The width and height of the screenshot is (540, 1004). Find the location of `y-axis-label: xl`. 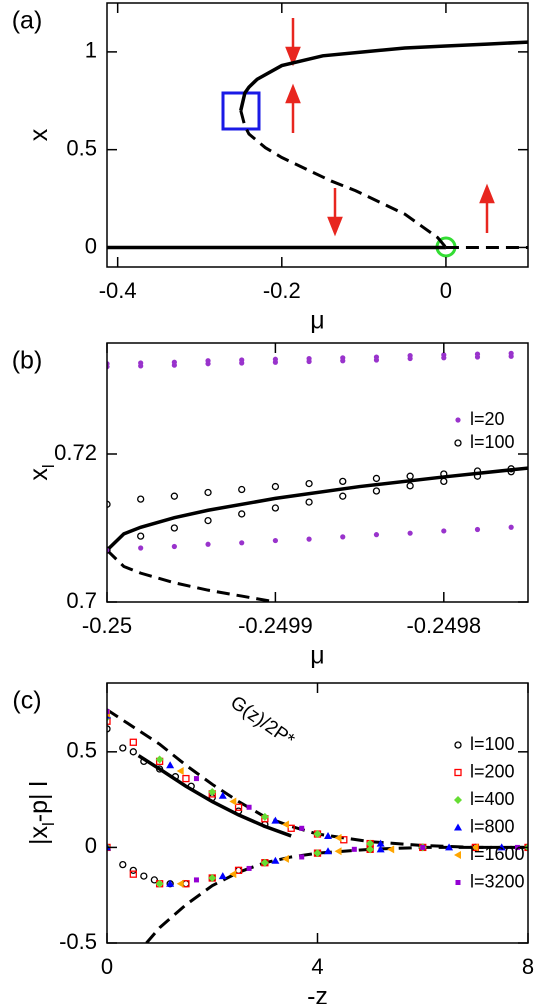

y-axis-label: xl is located at coordinates (41, 472).